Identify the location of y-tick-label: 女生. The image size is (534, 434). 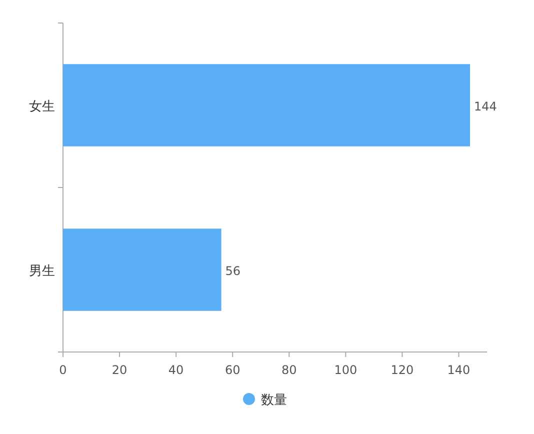
(42, 106).